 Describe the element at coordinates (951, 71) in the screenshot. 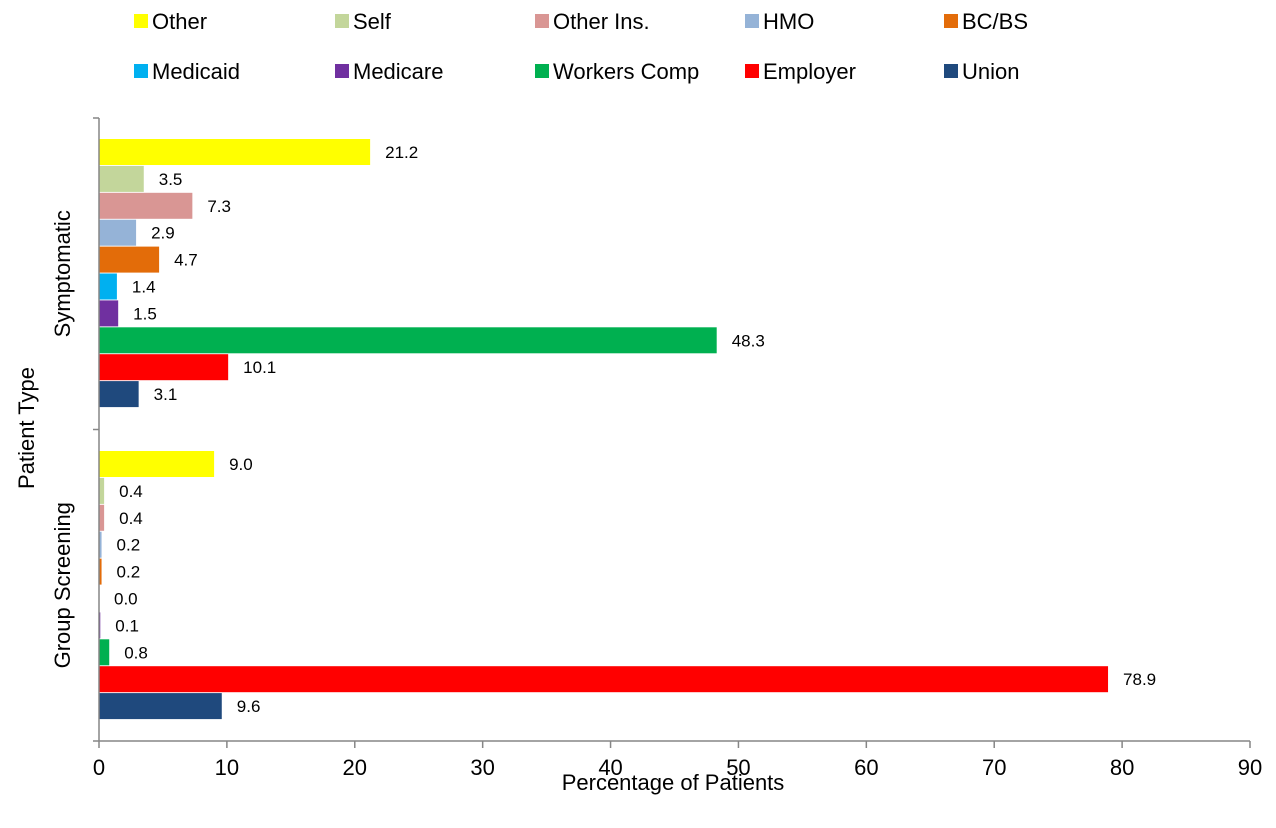

I see `legend-swatch-union` at that location.